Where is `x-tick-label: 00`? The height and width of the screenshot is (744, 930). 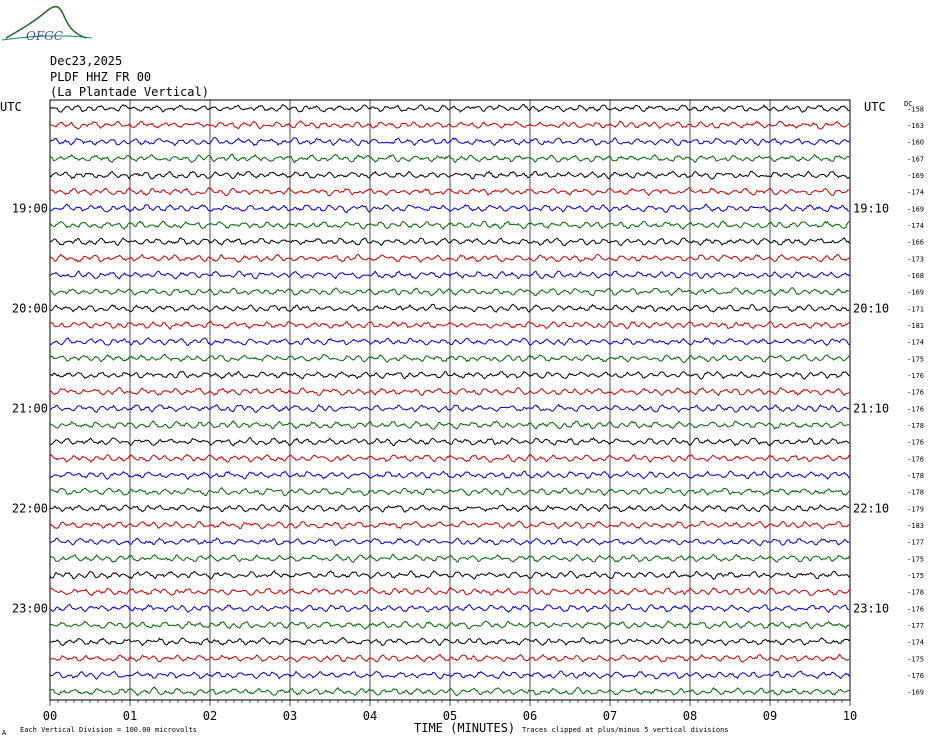 x-tick-label: 00 is located at coordinates (50, 716).